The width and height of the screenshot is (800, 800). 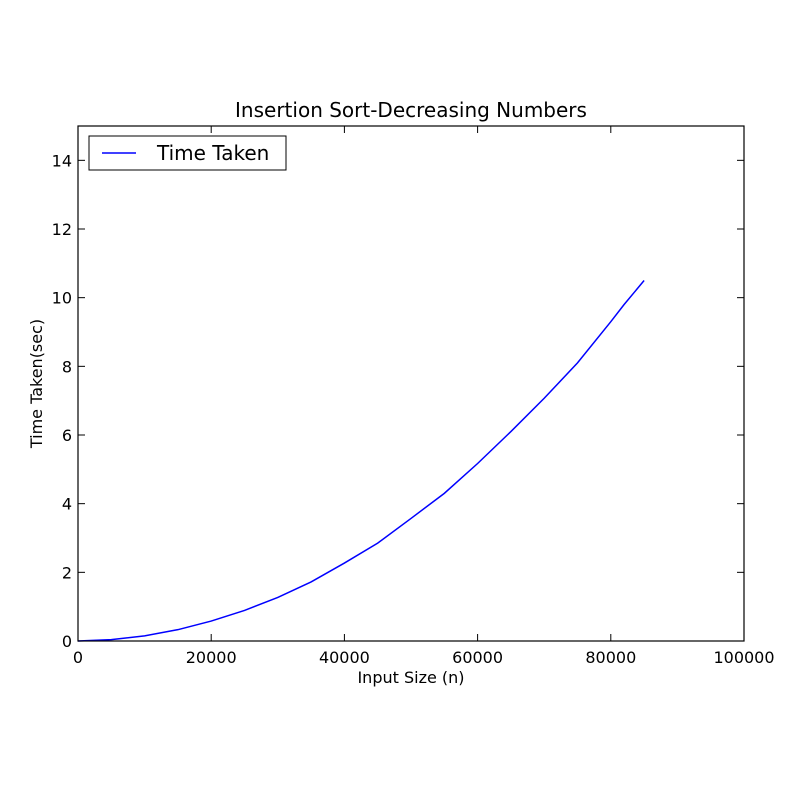 I want to click on y-tick-label: 6, so click(x=67, y=435).